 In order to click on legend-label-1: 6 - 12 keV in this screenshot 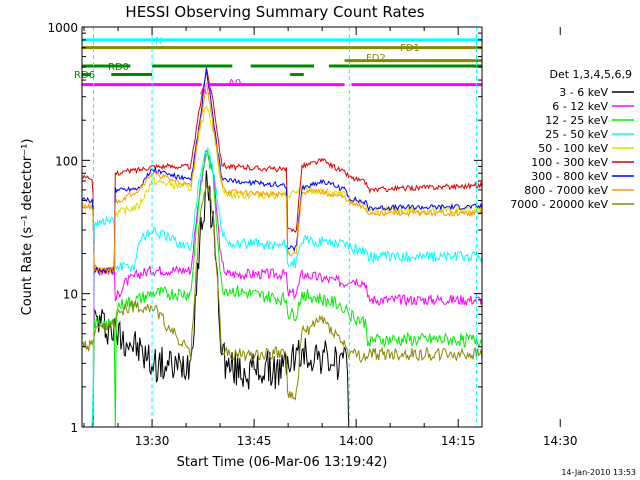, I will do `click(580, 106)`.